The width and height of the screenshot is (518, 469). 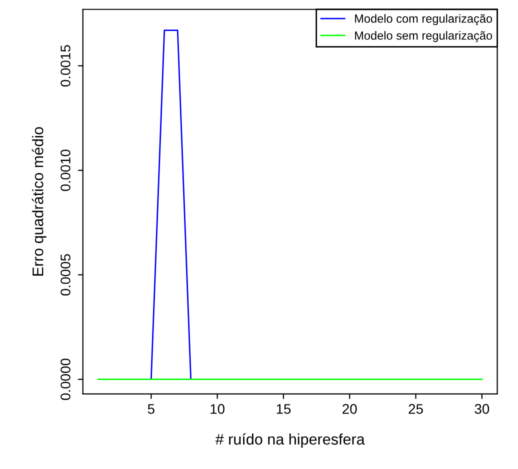 I want to click on x-tick-label: 15, so click(x=283, y=409).